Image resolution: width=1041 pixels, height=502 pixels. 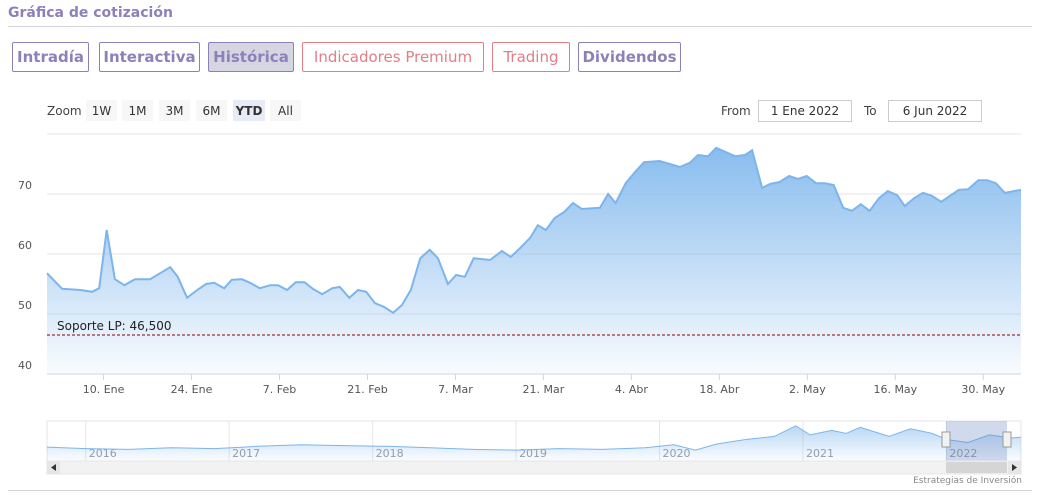 What do you see at coordinates (90, 13) in the screenshot?
I see `title: Gráfica de cotización` at bounding box center [90, 13].